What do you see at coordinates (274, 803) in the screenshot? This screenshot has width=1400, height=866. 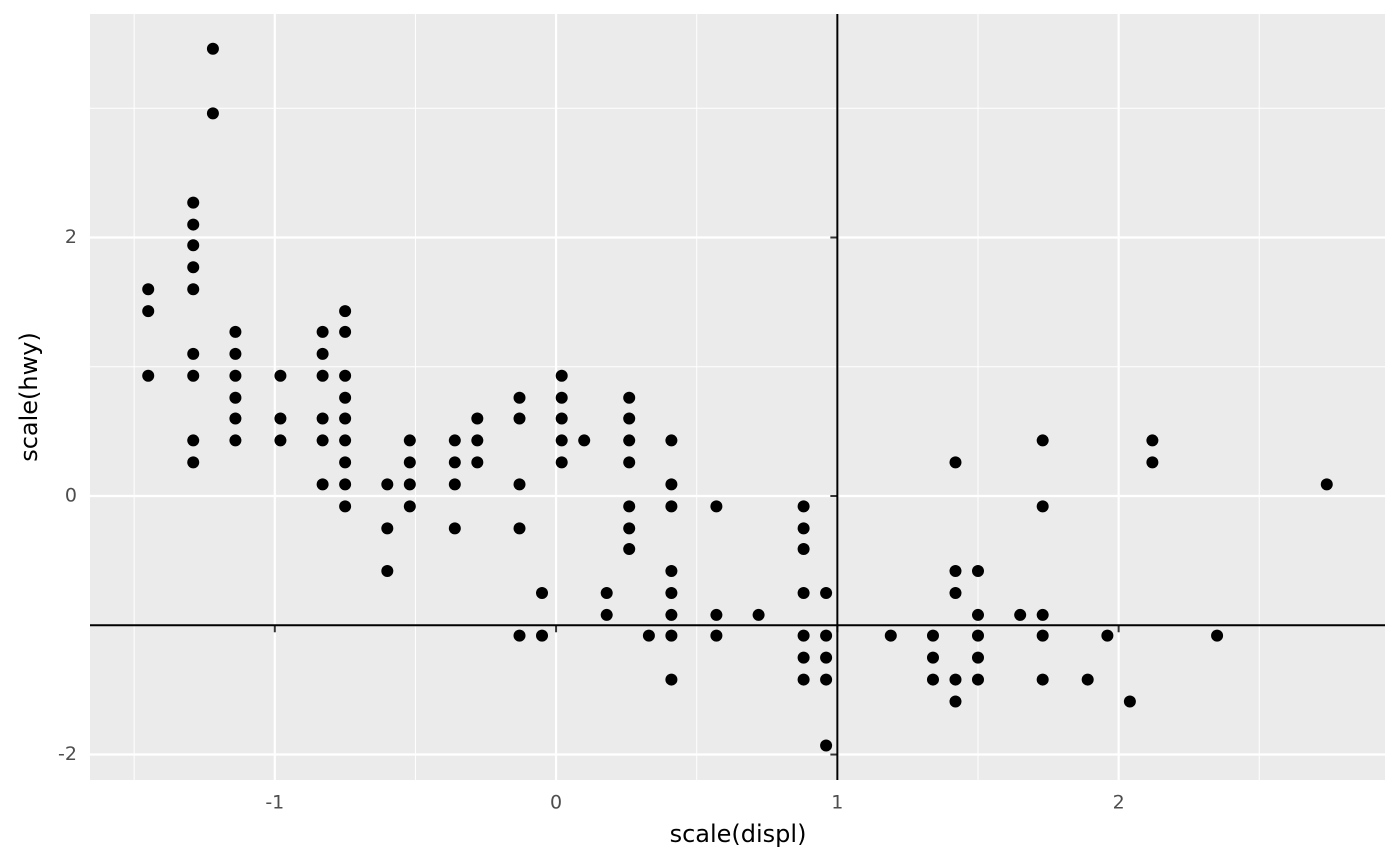 I see `x-tick-label: -1` at bounding box center [274, 803].